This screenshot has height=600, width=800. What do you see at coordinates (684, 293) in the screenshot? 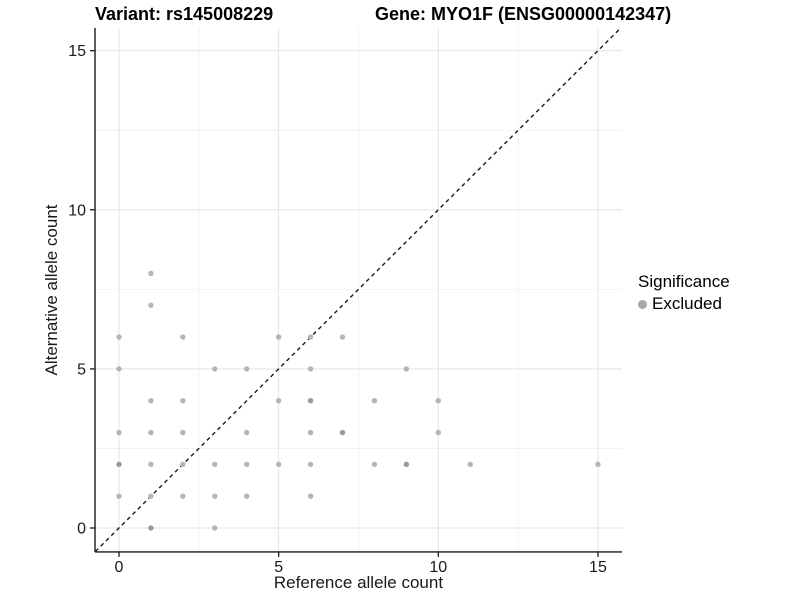
I see `legend: Significance Excluded` at bounding box center [684, 293].